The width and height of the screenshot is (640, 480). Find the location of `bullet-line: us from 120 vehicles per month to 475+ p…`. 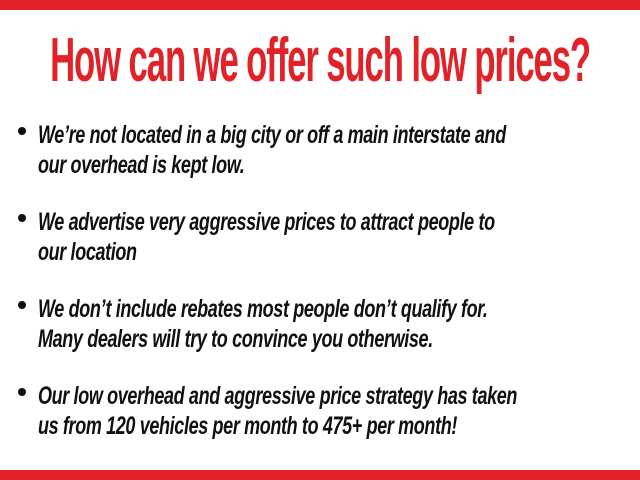

bullet-line: us from 120 vehicles per month to 475+ p… is located at coordinates (247, 426).